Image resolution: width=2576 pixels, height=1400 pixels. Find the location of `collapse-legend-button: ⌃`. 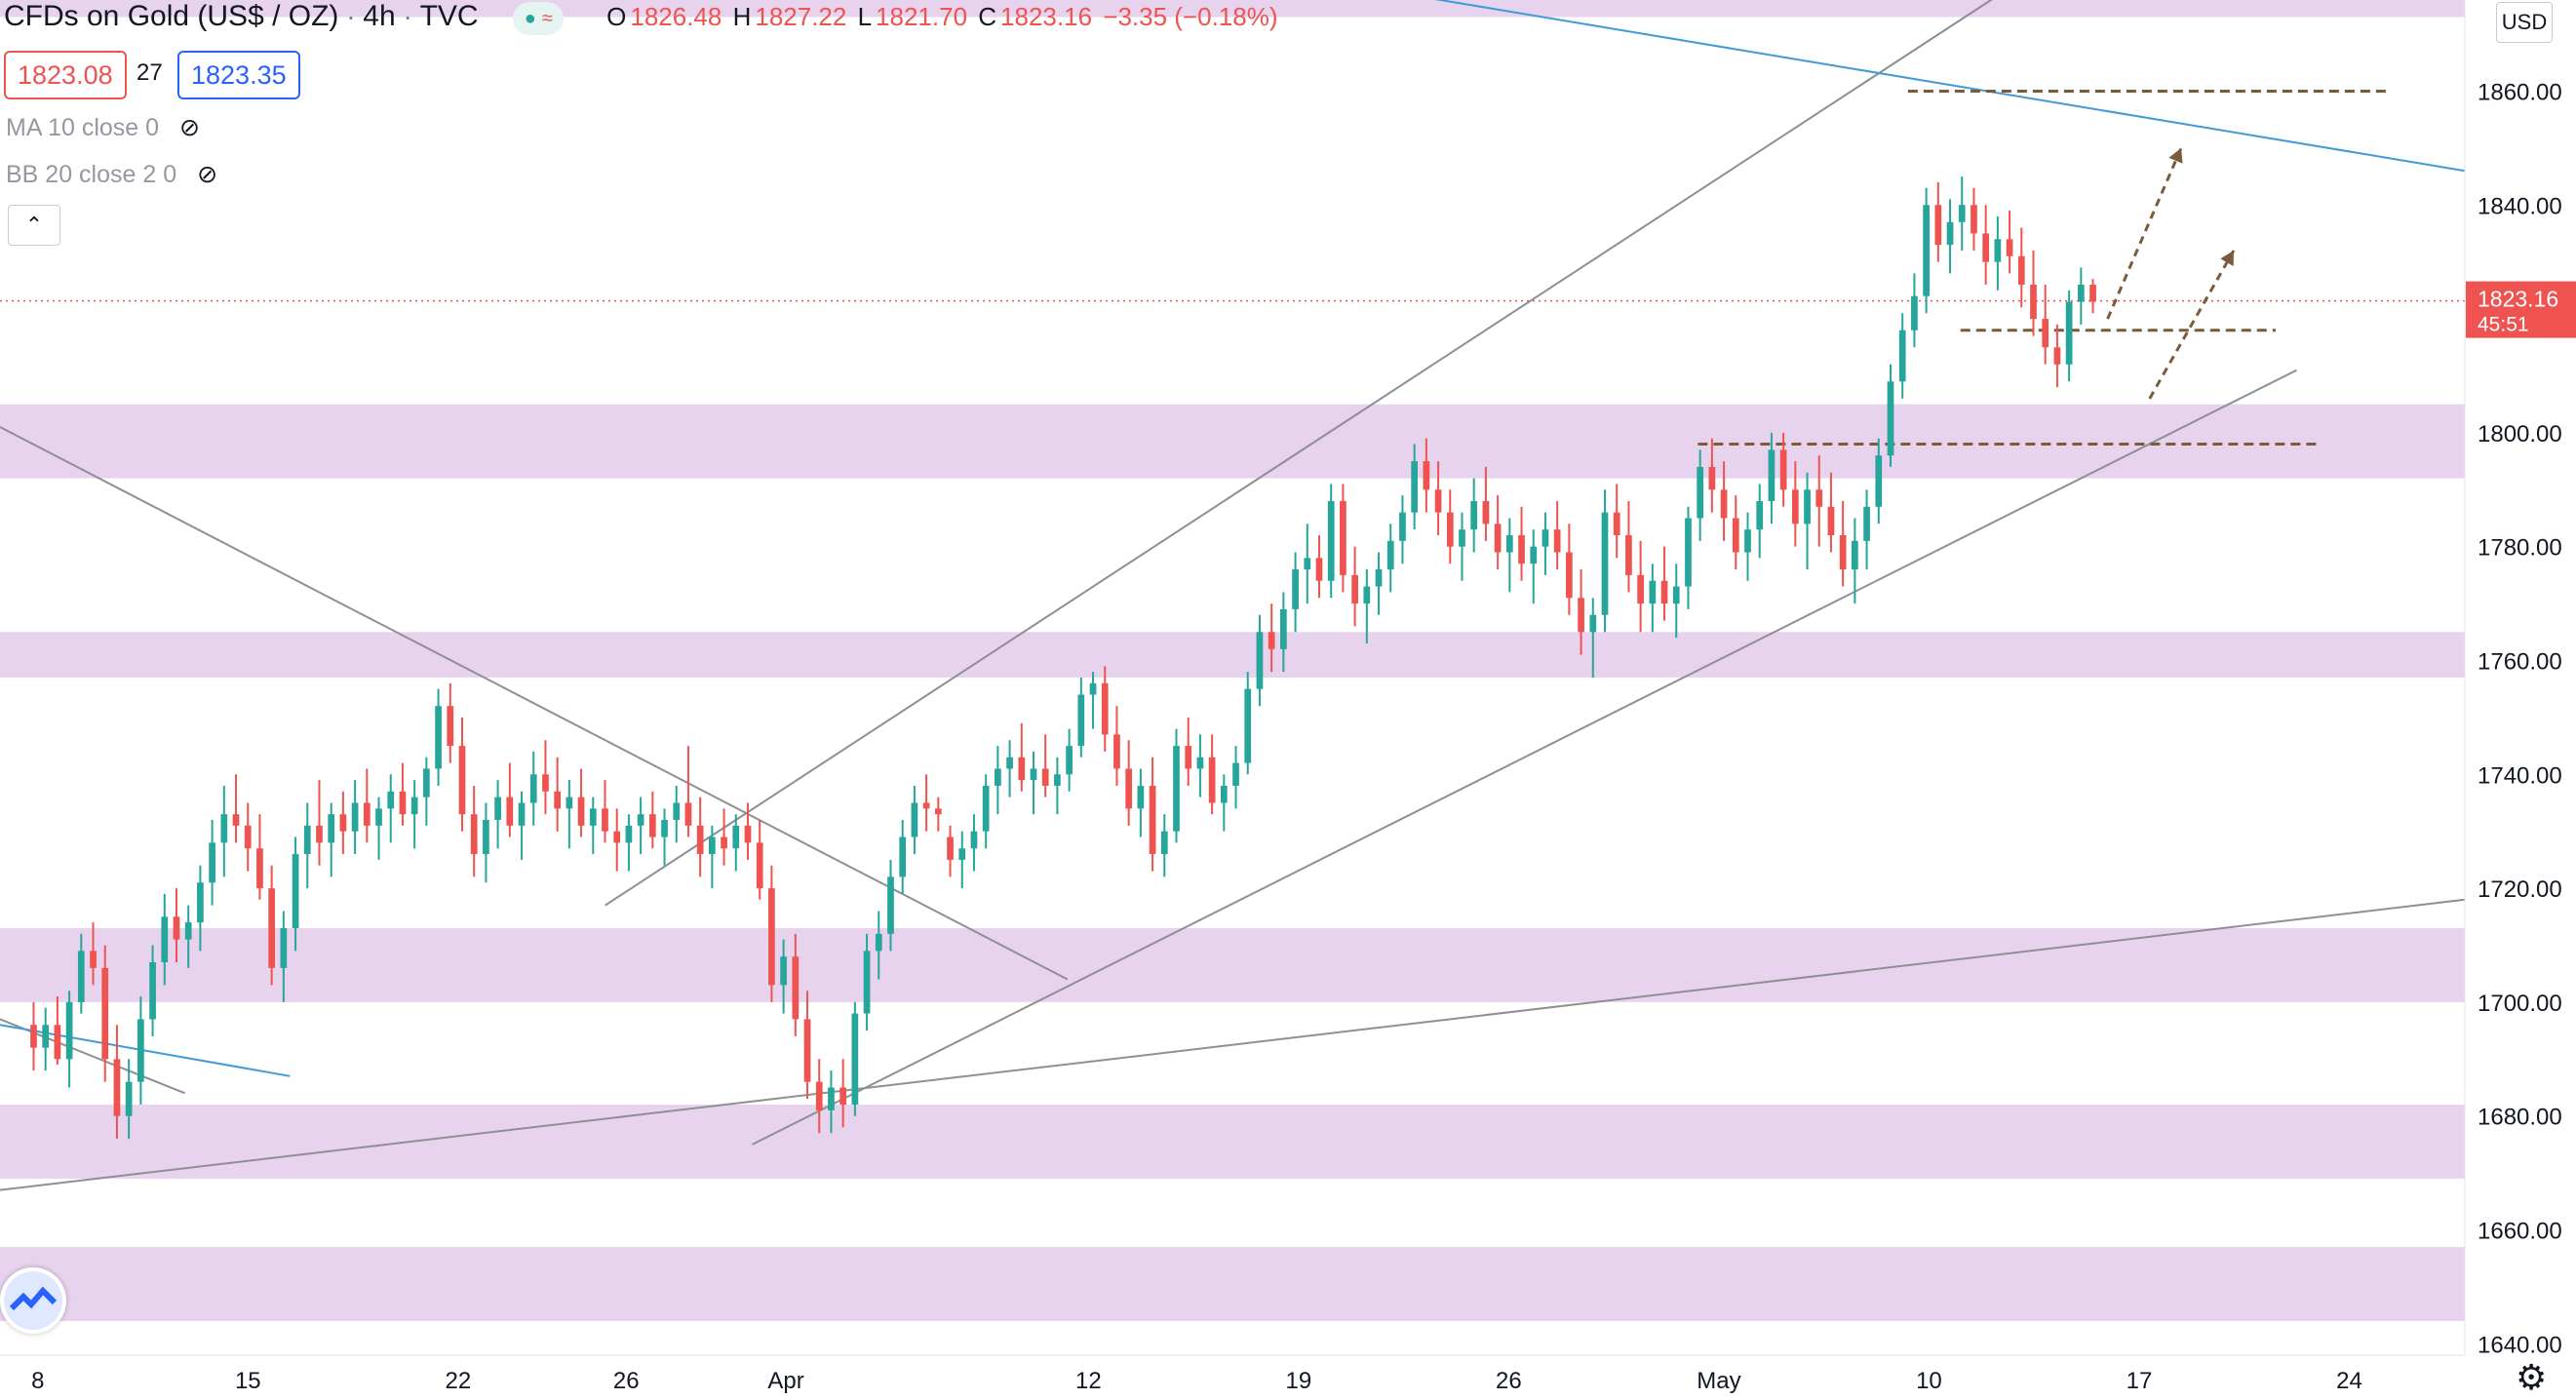

collapse-legend-button: ⌃ is located at coordinates (34, 226).